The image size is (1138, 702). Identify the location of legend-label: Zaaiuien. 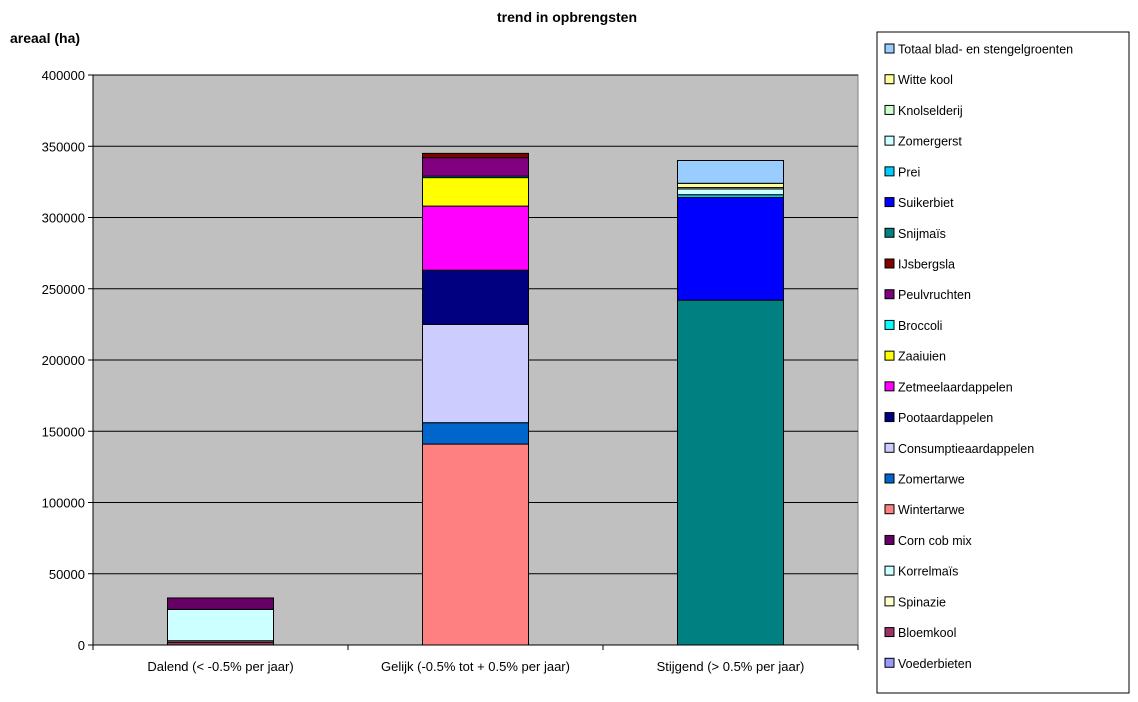
(922, 357).